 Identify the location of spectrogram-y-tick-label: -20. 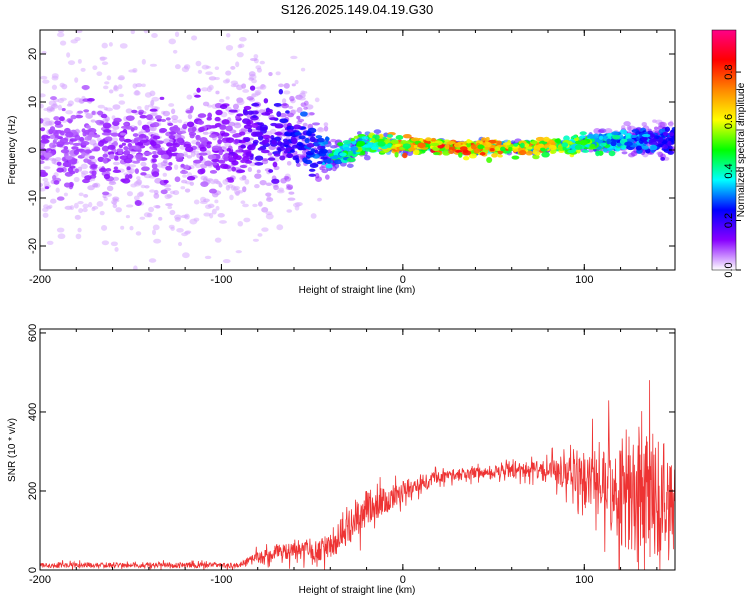
(33, 246).